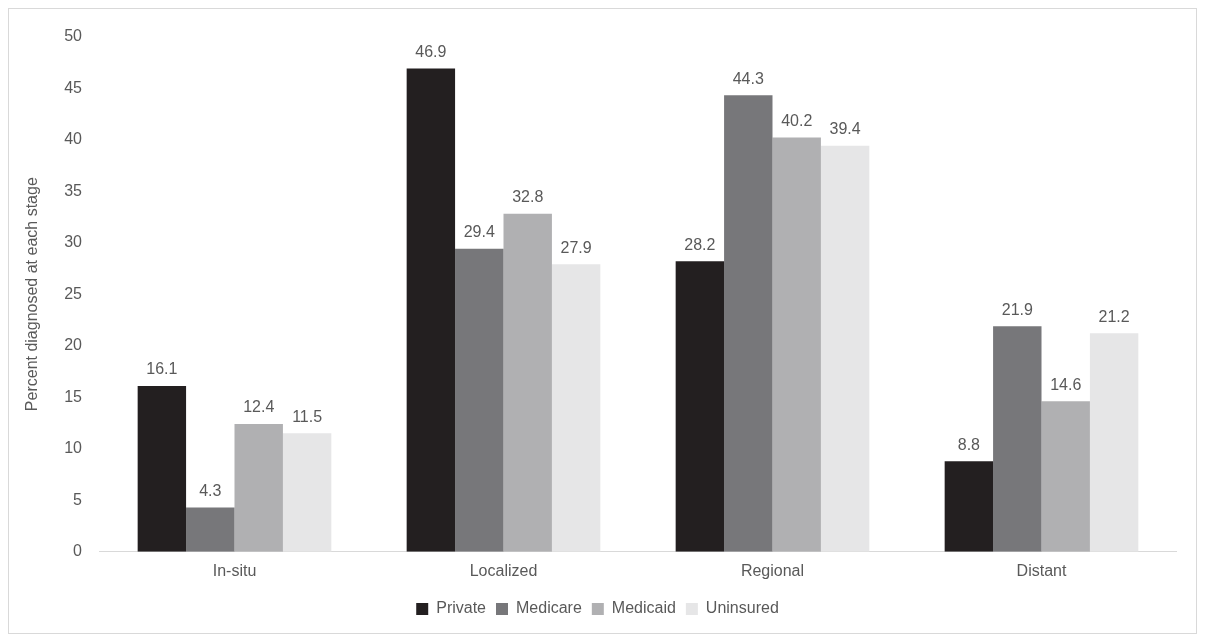 This screenshot has width=1205, height=642. Describe the element at coordinates (643, 608) in the screenshot. I see `legend-label: Medicaid` at that location.